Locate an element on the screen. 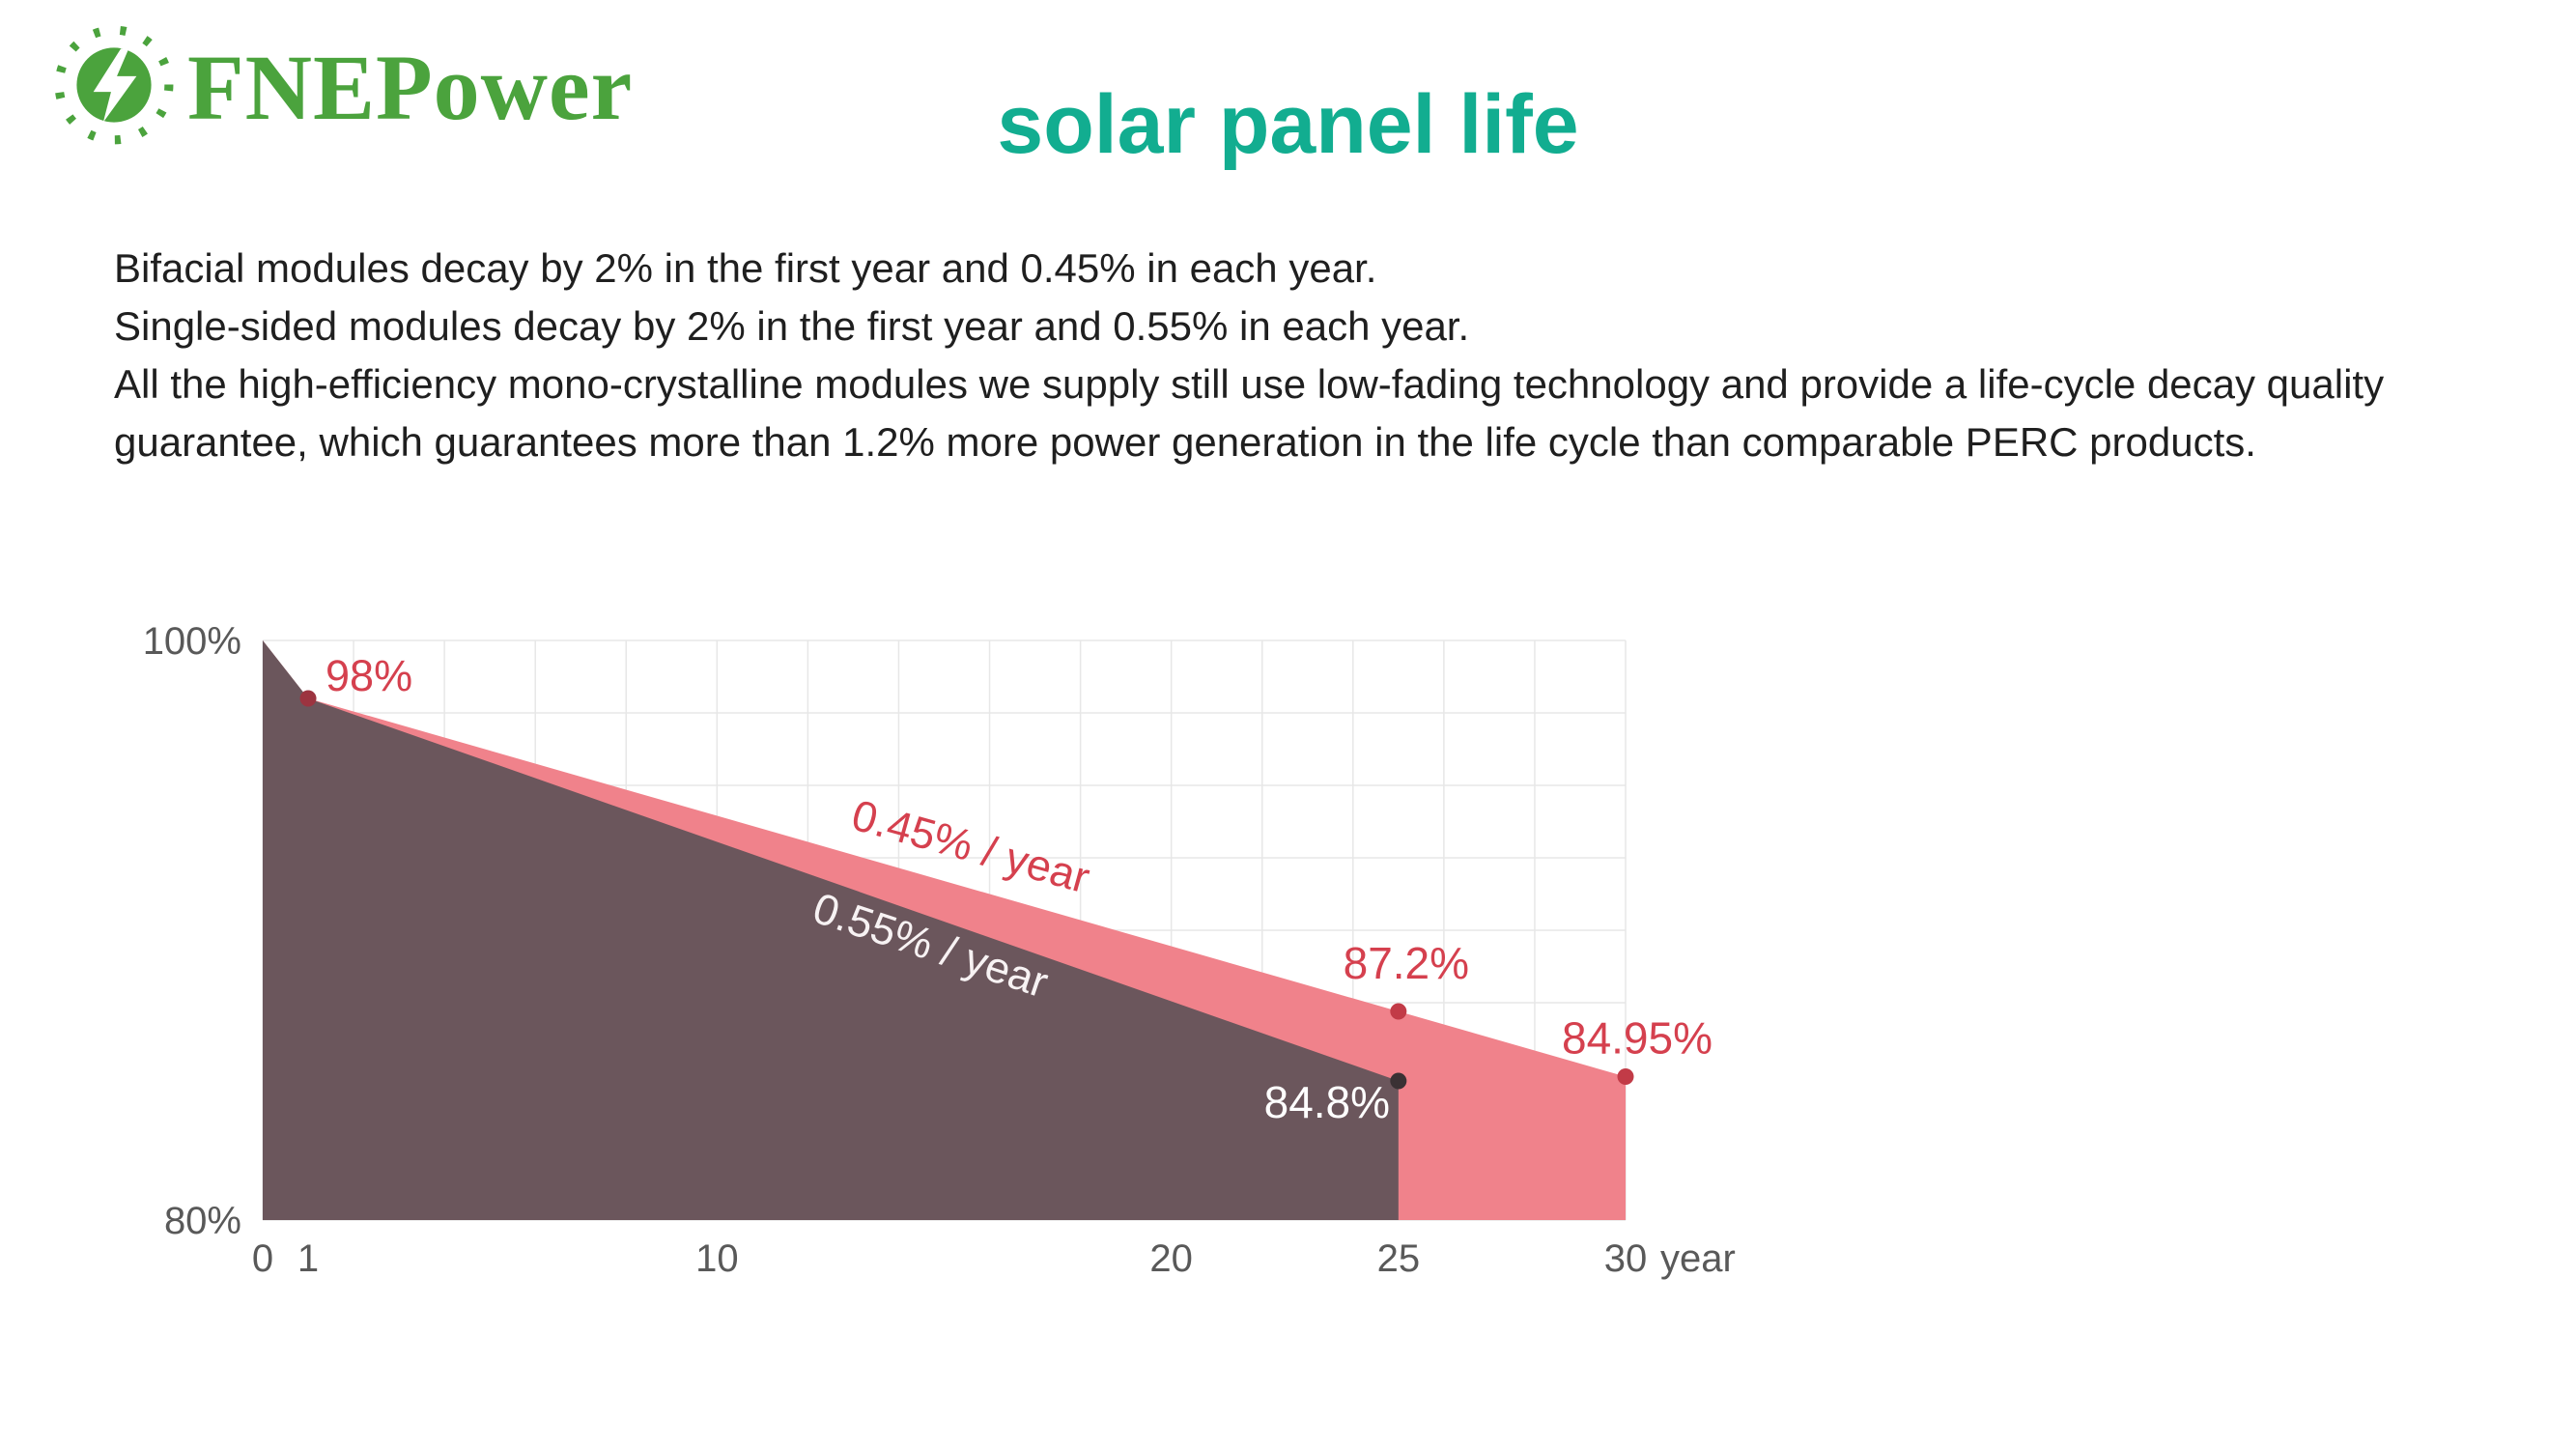 The width and height of the screenshot is (2576, 1449). x-axis-tick: 25 is located at coordinates (1399, 1258).